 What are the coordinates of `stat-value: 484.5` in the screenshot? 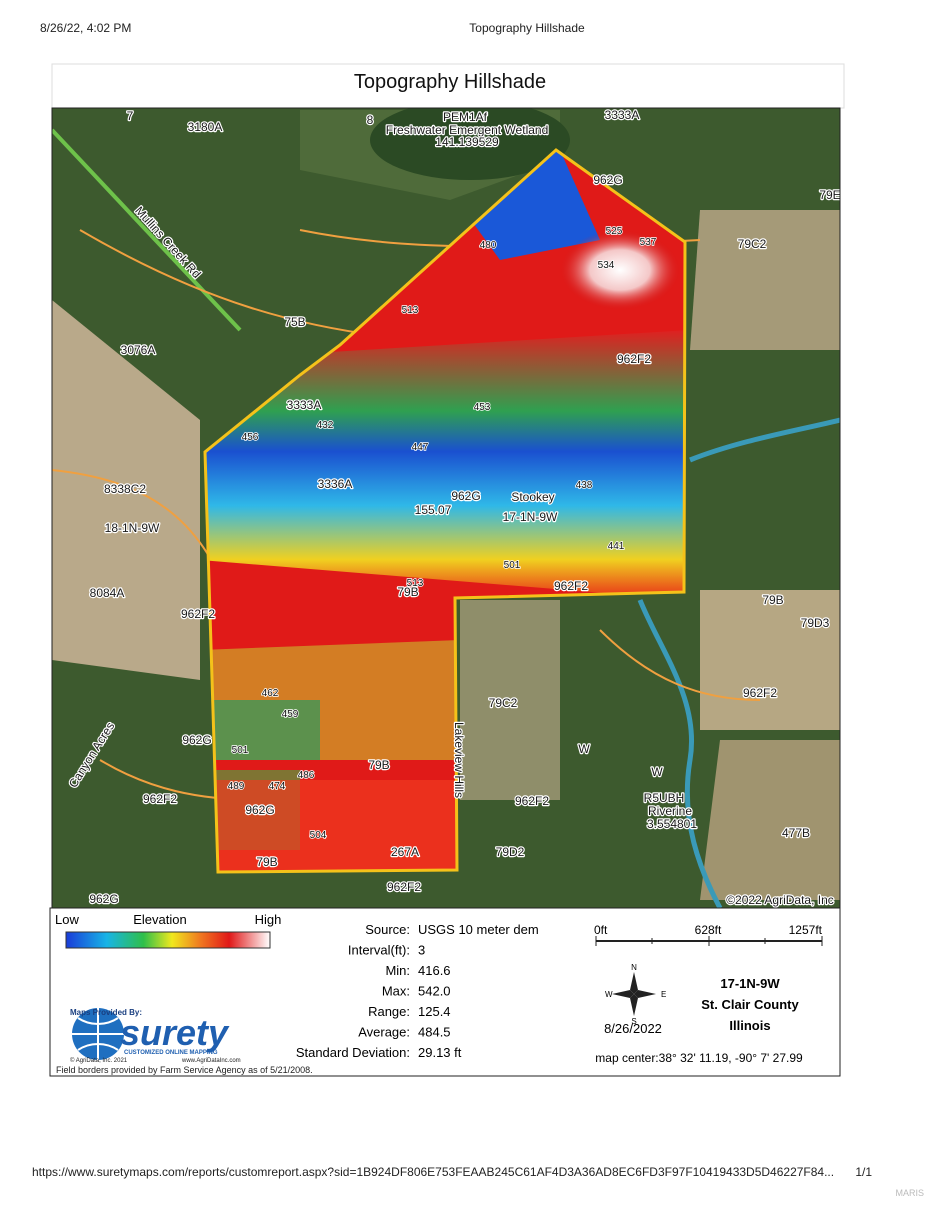 It's located at (434, 1032).